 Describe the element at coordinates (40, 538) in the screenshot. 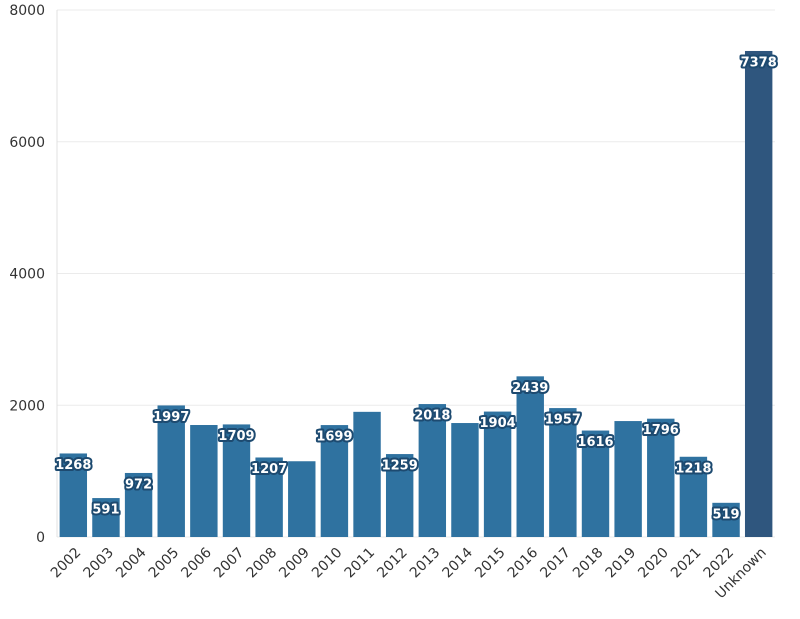

I see `y-tick-label: 0` at that location.